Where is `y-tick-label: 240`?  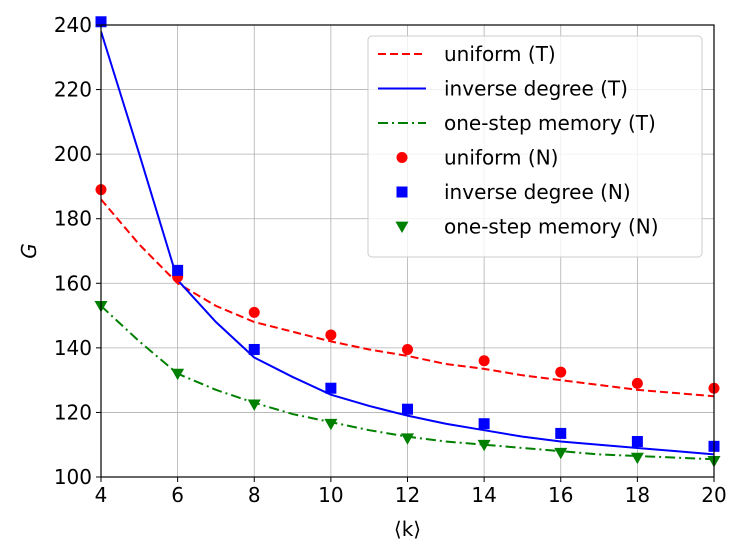 y-tick-label: 240 is located at coordinates (73, 25).